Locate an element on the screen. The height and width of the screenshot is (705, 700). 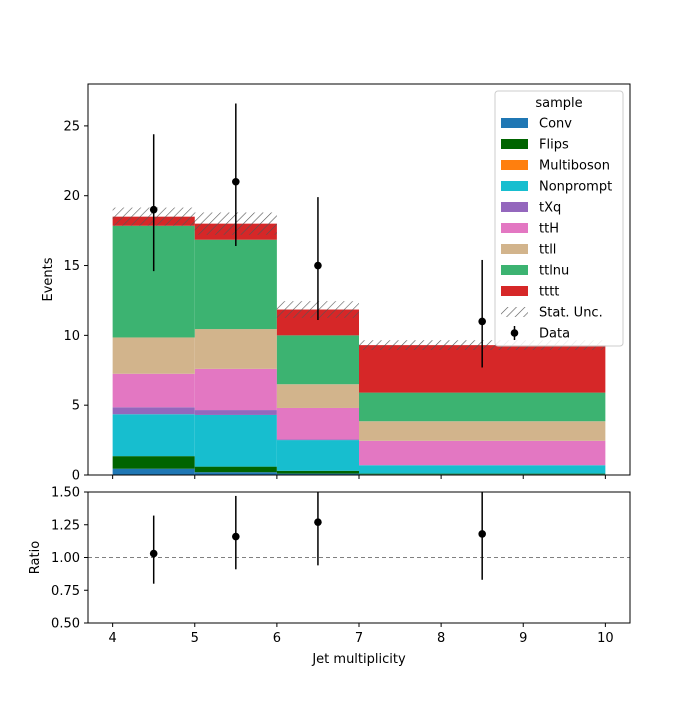
y-tick-label-0: 0 is located at coordinates (76, 476).